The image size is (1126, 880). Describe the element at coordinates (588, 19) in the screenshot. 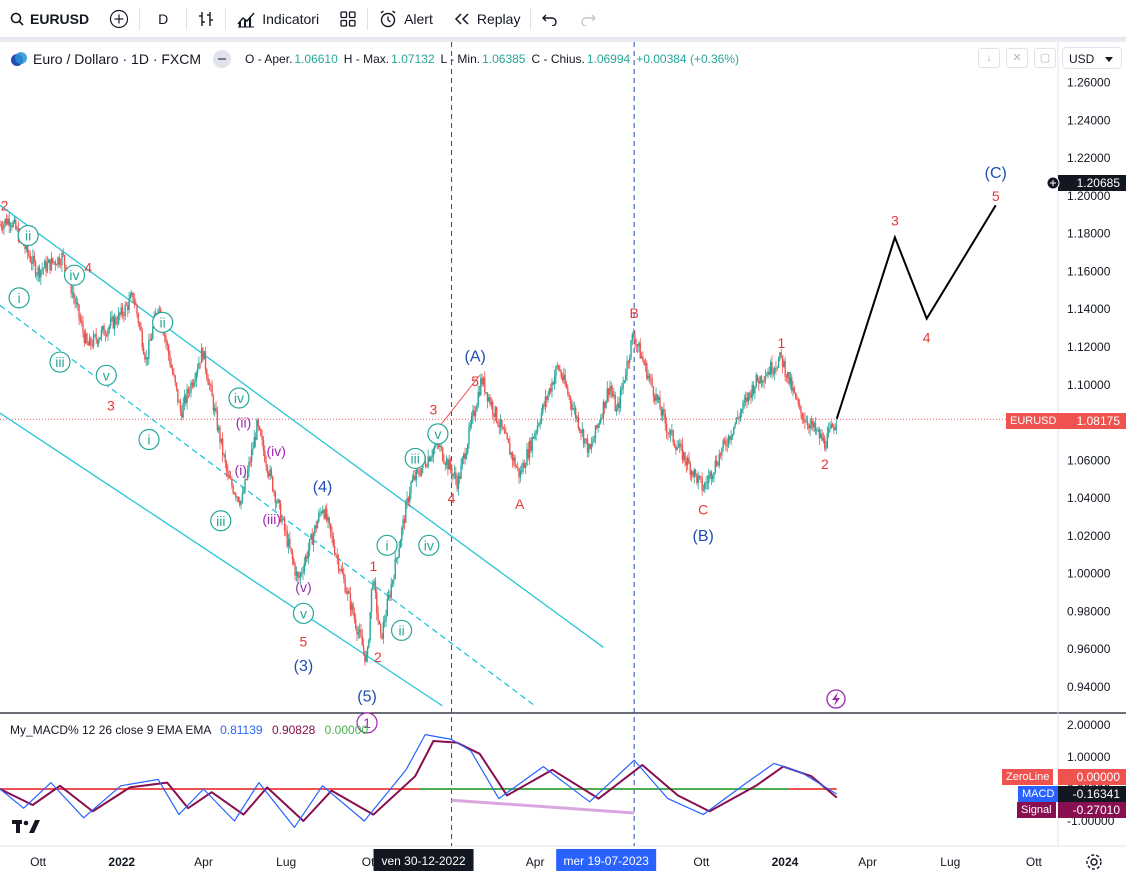

I see `redo-button` at that location.